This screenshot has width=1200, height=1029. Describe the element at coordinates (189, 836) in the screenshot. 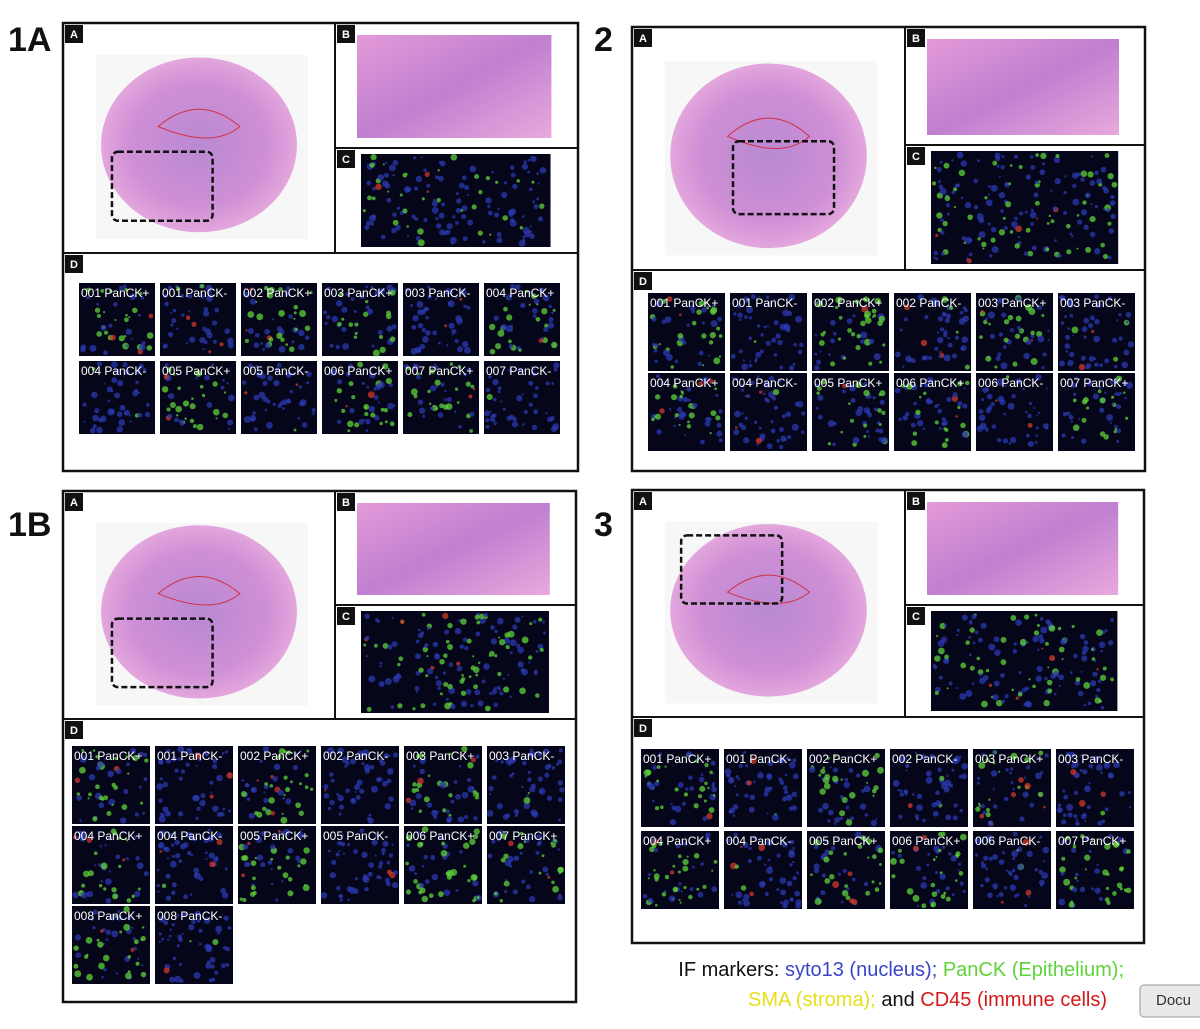

I see `tile-label: 004 PanCK-` at that location.